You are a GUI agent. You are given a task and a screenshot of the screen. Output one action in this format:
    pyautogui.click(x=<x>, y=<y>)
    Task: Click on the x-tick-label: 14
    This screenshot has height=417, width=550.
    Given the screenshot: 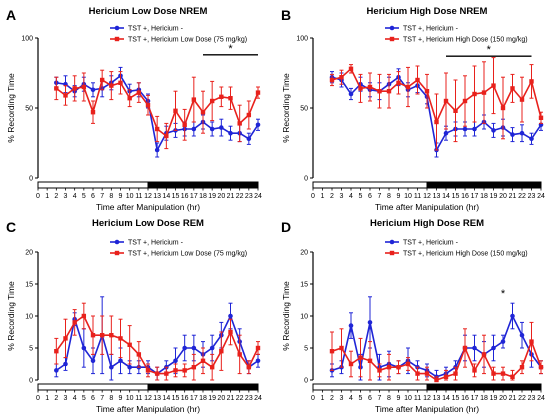 What is the action you would take?
    pyautogui.click(x=446, y=196)
    